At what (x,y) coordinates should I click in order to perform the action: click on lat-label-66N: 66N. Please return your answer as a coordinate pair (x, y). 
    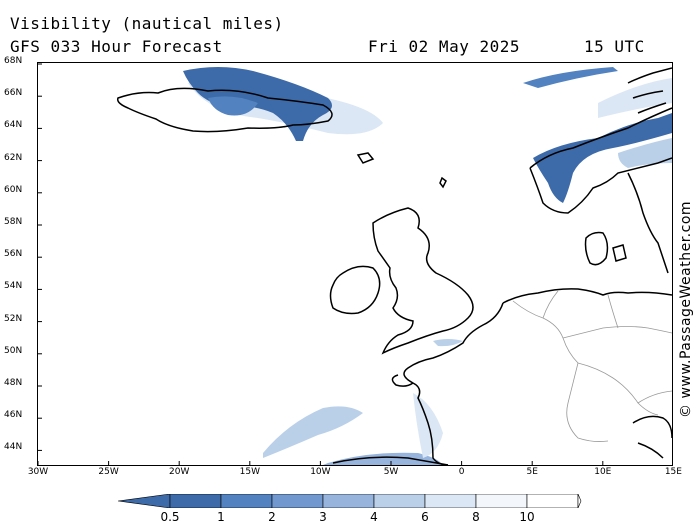
    Looking at the image, I should click on (13, 93).